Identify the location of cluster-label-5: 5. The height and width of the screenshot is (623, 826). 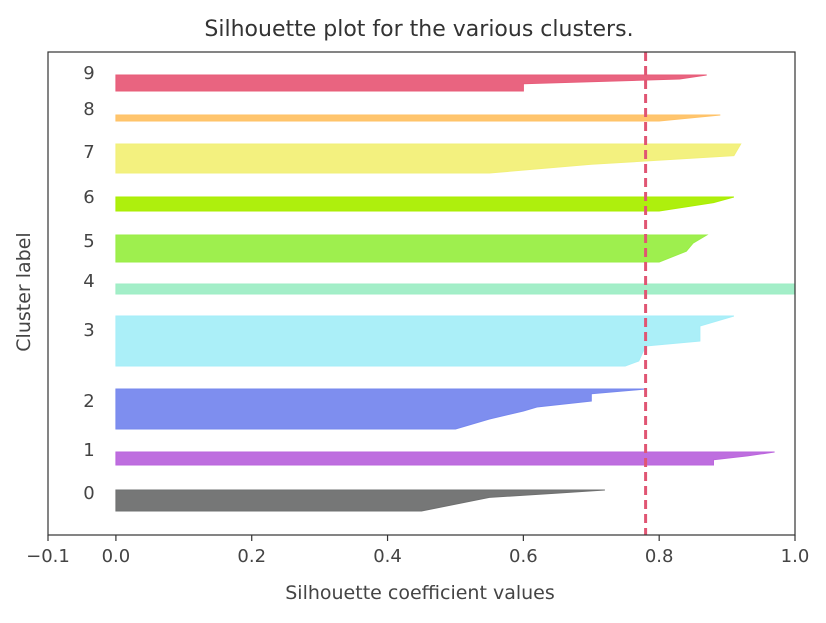
(88, 241).